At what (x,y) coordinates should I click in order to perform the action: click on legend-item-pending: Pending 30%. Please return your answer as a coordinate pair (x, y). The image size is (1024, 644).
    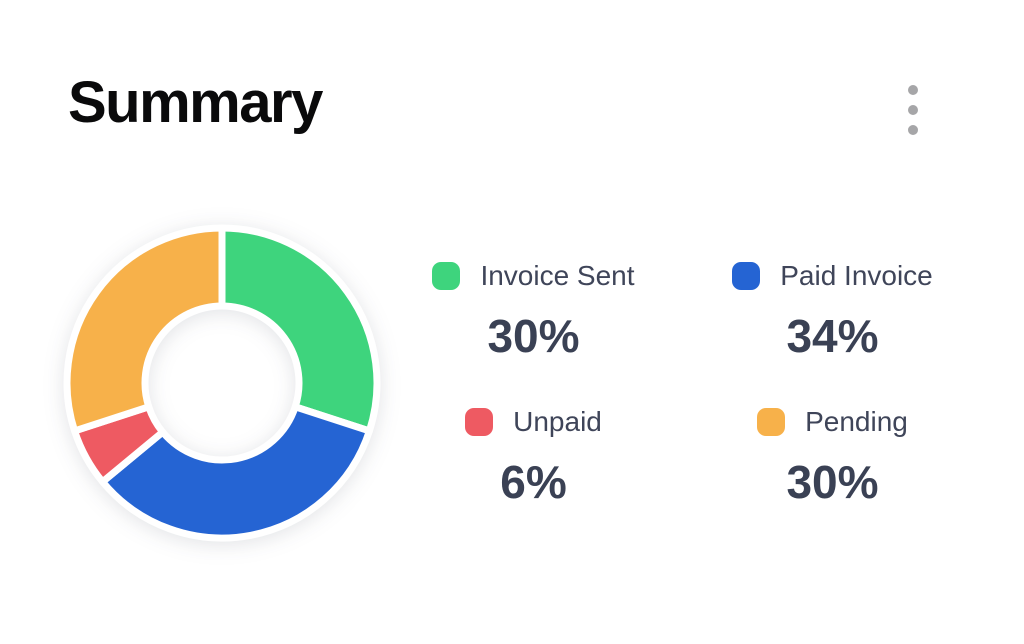
    Looking at the image, I should click on (832, 457).